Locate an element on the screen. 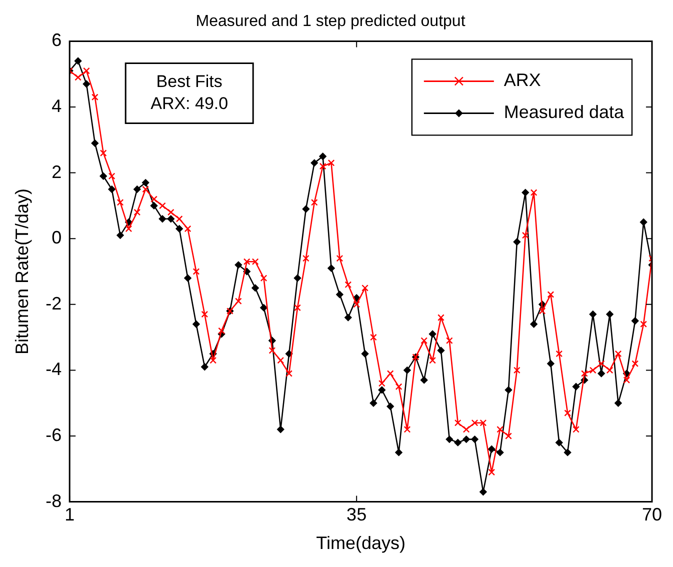 The image size is (673, 567). y-tick-label: -6 is located at coordinates (54, 434).